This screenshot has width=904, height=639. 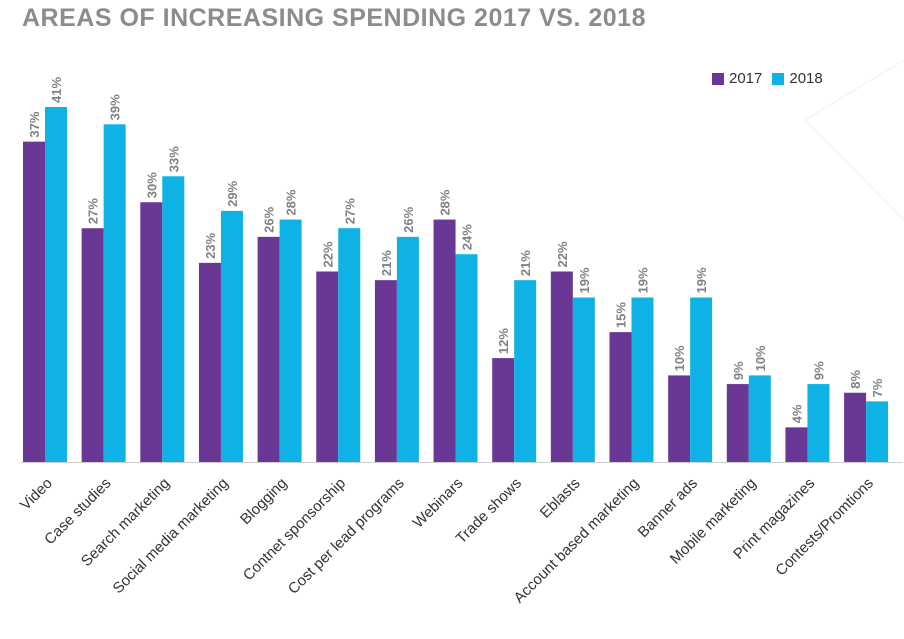 What do you see at coordinates (877, 431) in the screenshot?
I see `bar-2018-contests-promtions` at bounding box center [877, 431].